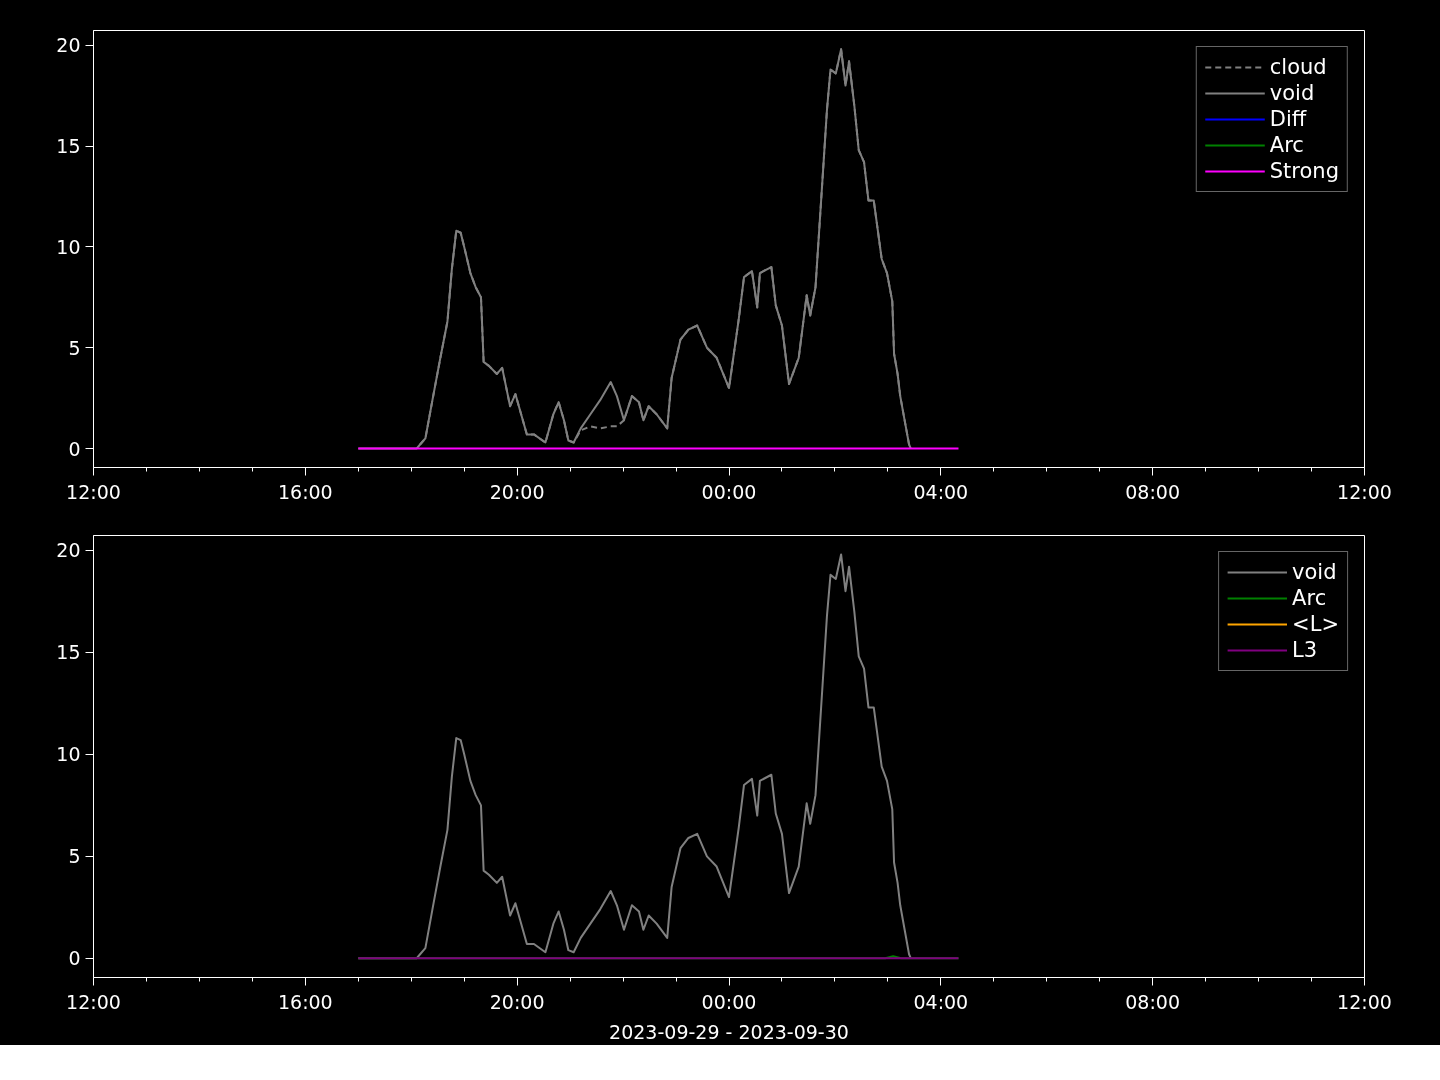 Image resolution: width=1440 pixels, height=1080 pixels. What do you see at coordinates (1305, 650) in the screenshot?
I see `legend-label: L3` at bounding box center [1305, 650].